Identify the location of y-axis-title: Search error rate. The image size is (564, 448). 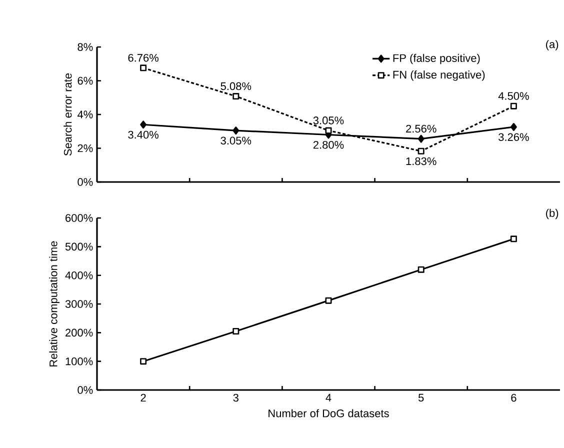
(68, 114).